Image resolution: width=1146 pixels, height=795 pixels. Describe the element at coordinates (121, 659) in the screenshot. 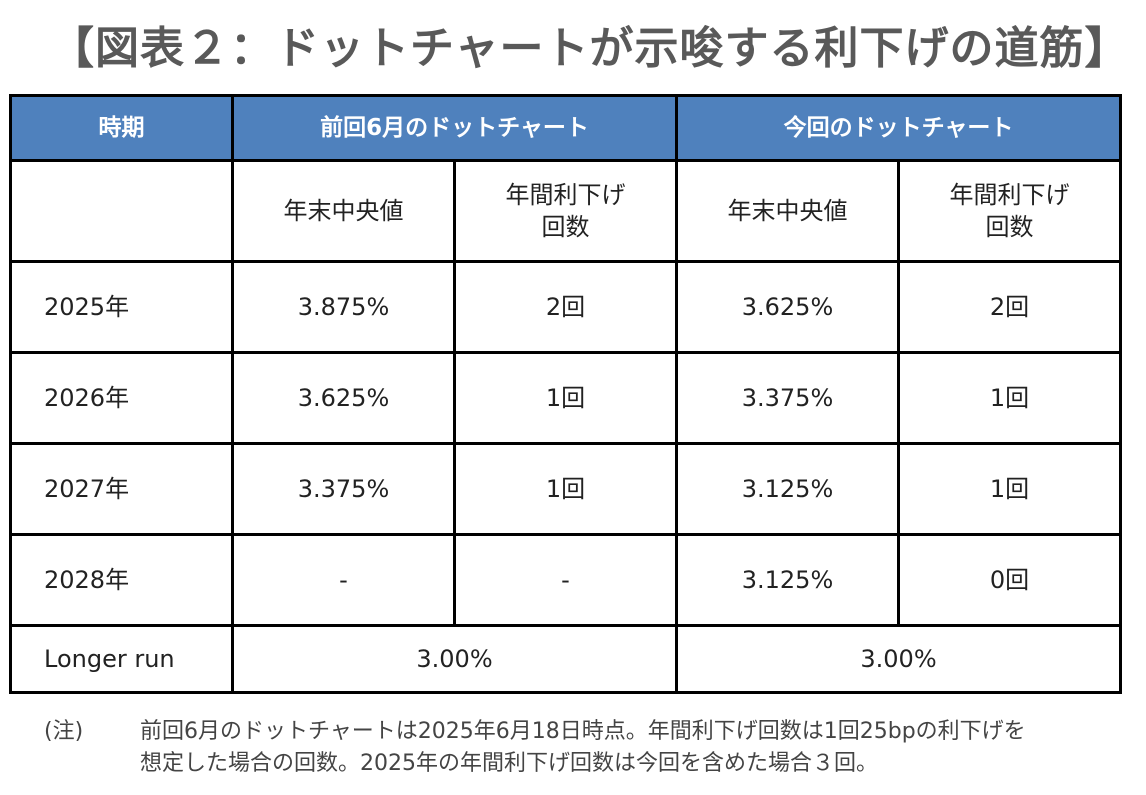

I see `longer-run-label: Longer run` at that location.